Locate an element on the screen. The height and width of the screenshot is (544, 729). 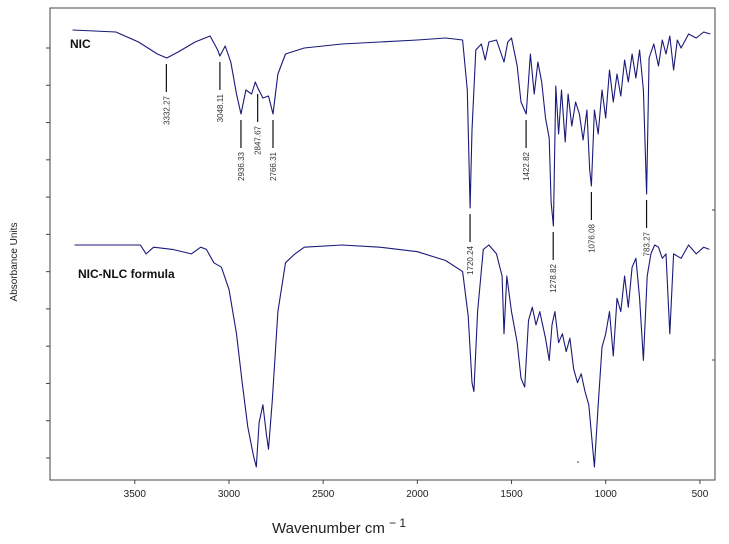
peak-label: 2766.31 is located at coordinates (273, 165).